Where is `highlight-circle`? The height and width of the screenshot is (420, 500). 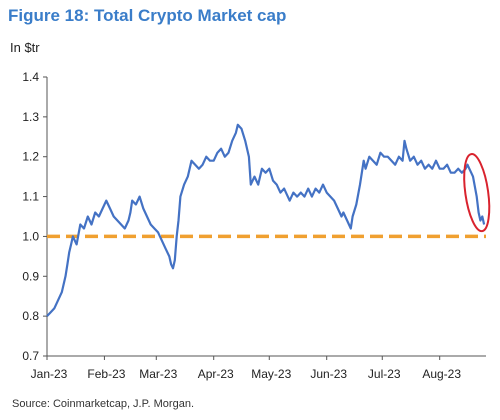
highlight-circle is located at coordinates (477, 193).